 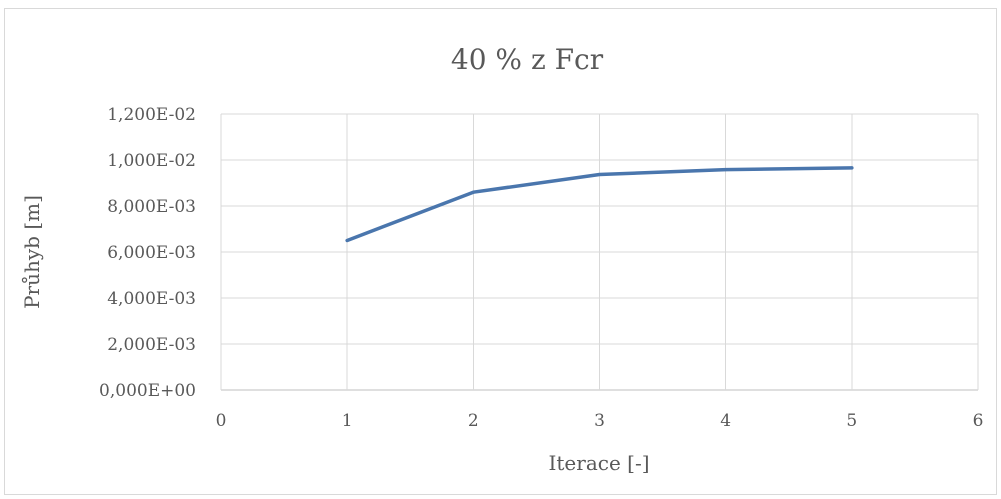 What do you see at coordinates (32, 252) in the screenshot?
I see `y-axis-label: Průhyb [m]` at bounding box center [32, 252].